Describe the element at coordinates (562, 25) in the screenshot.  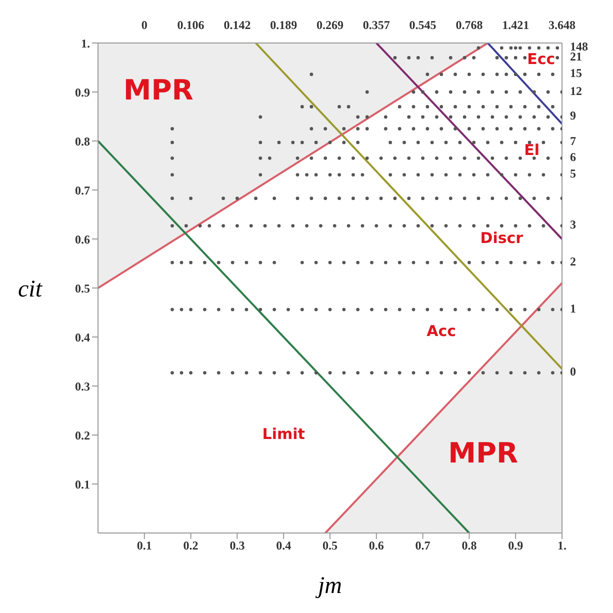
I see `text: 3.648` at that location.